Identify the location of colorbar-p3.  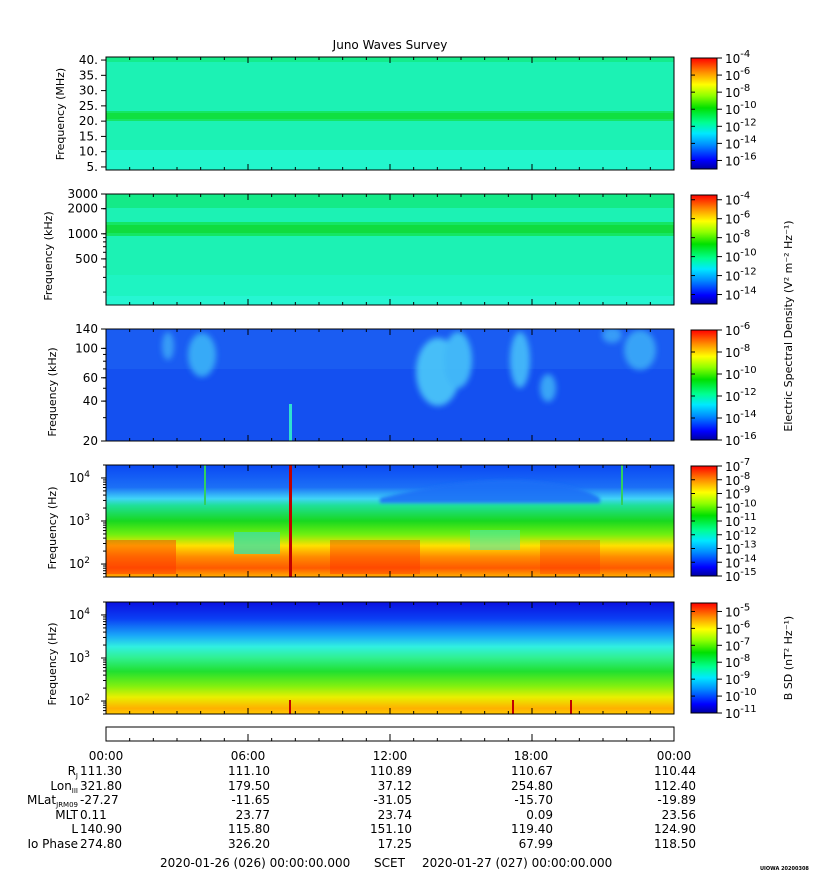
(704, 385).